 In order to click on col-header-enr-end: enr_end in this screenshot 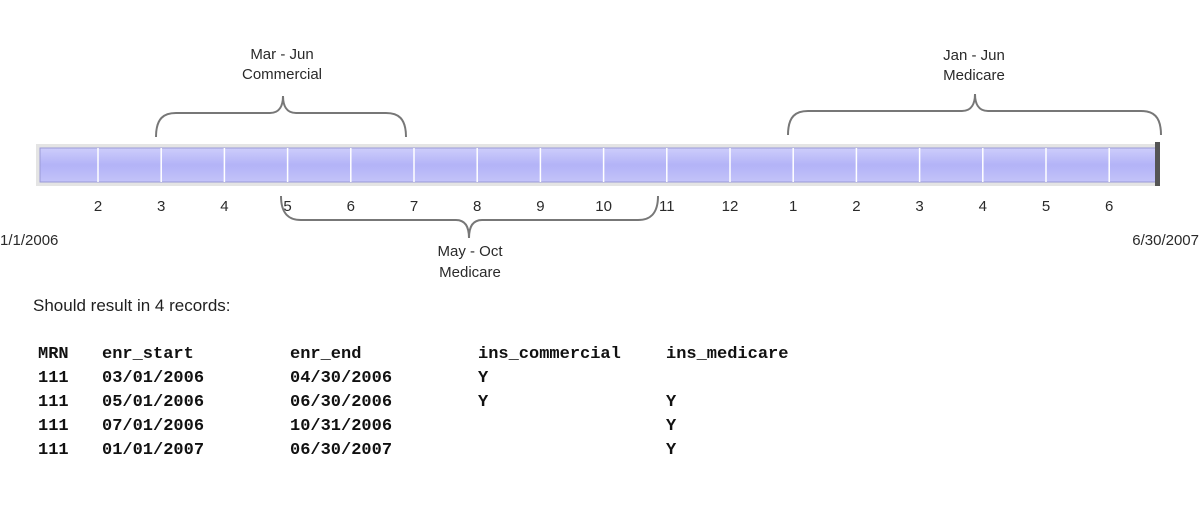, I will do `click(326, 354)`.